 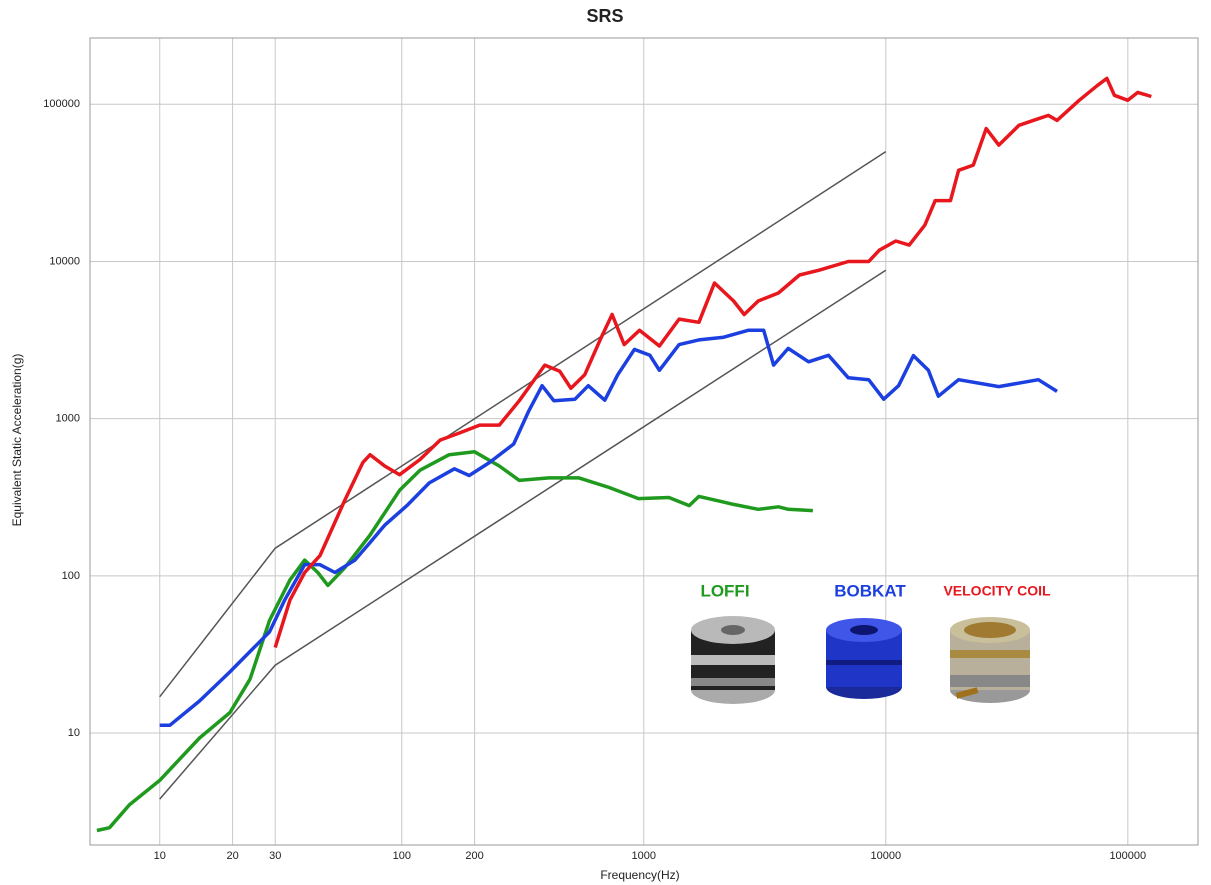 What do you see at coordinates (402, 856) in the screenshot?
I see `x-tick-label: 100` at bounding box center [402, 856].